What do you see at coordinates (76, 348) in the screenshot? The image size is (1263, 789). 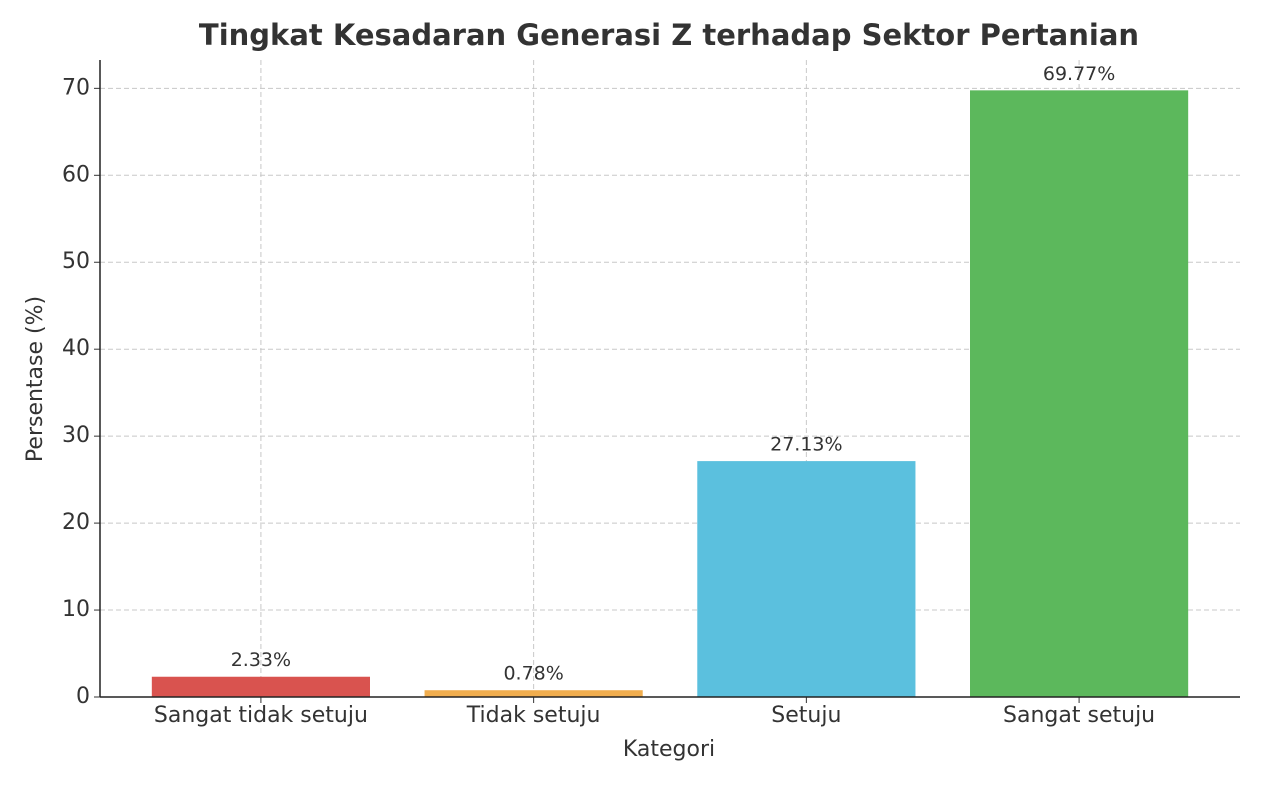 I see `y-tick-label: 40` at bounding box center [76, 348].